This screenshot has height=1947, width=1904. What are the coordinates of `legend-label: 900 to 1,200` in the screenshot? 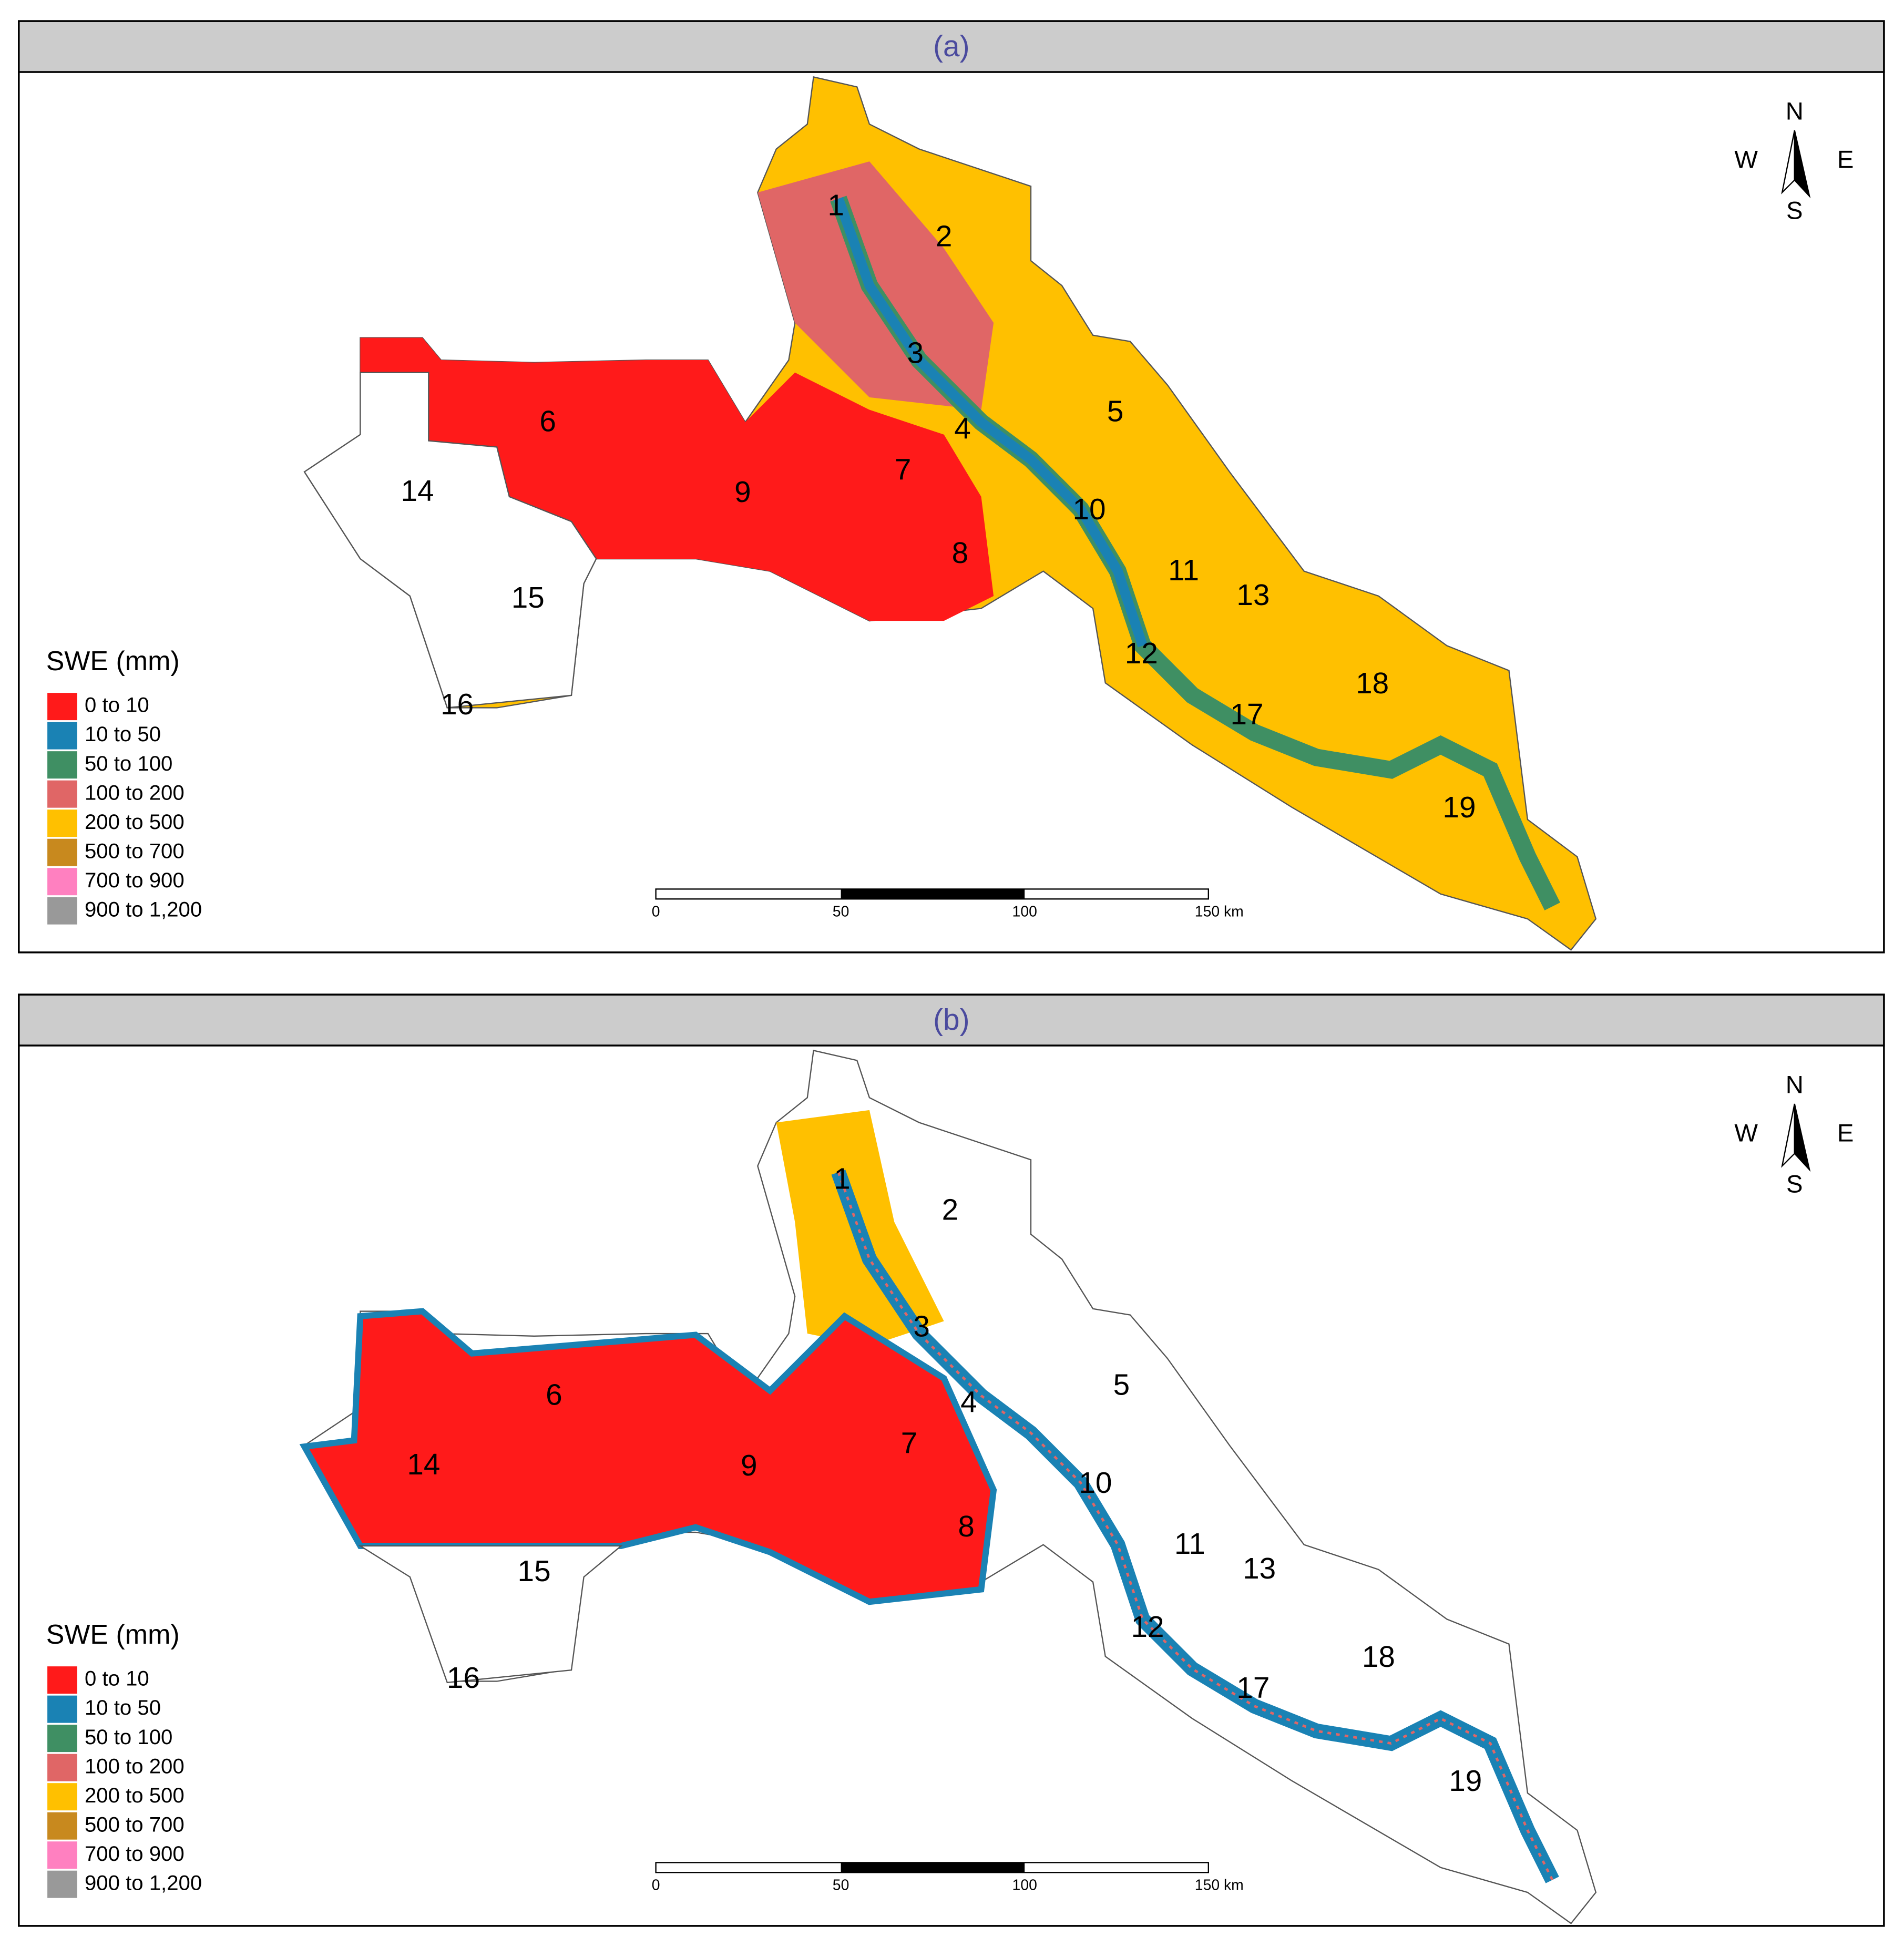 It's located at (143, 1882).